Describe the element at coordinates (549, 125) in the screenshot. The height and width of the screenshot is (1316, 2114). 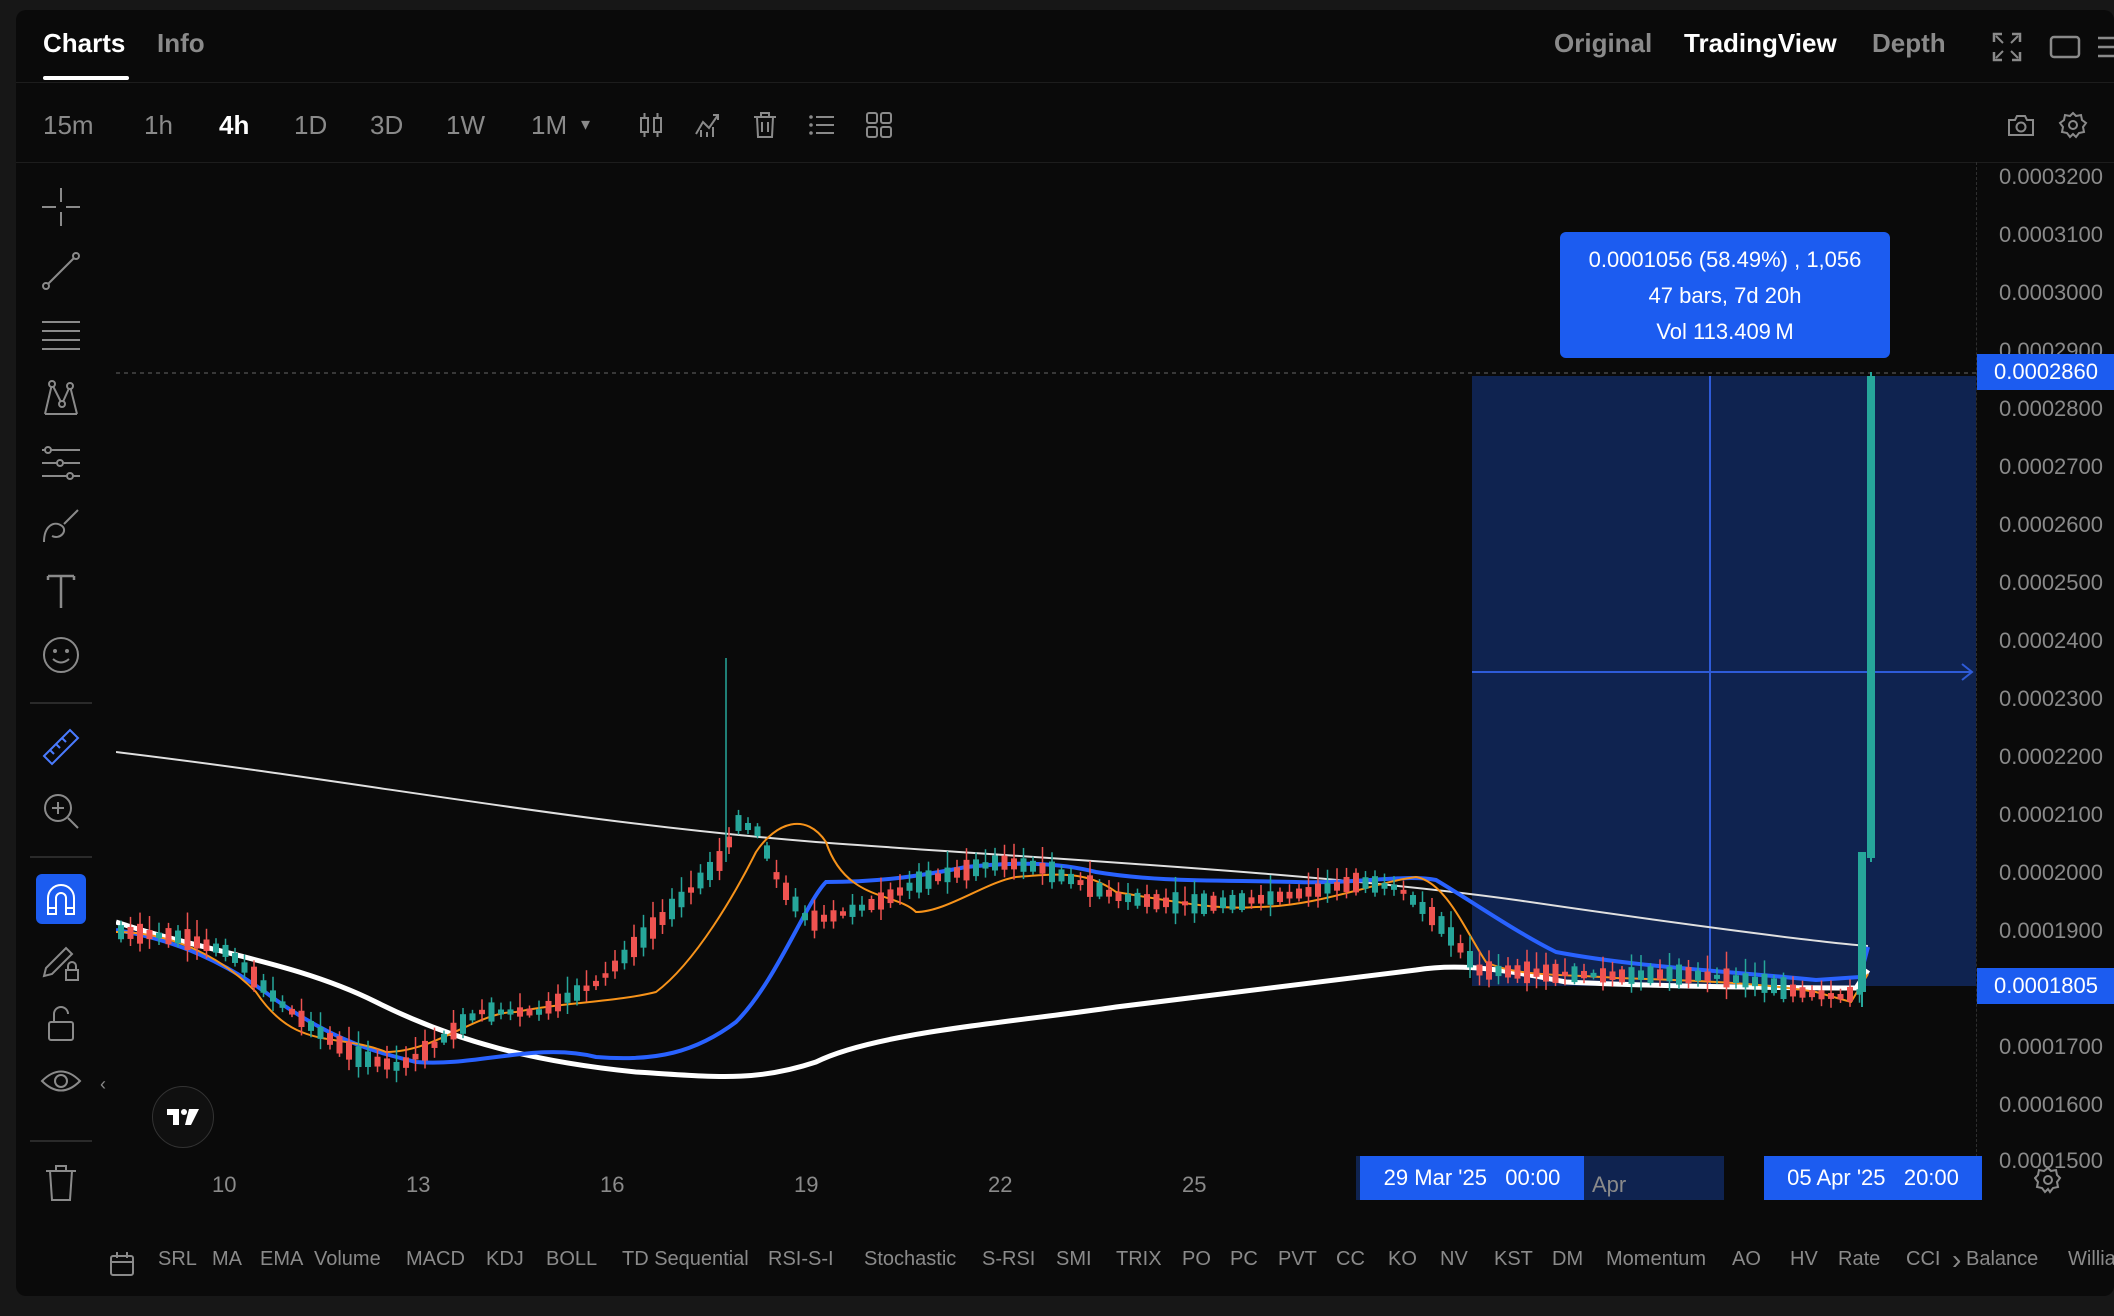
I see `interval-1m: 1M` at that location.